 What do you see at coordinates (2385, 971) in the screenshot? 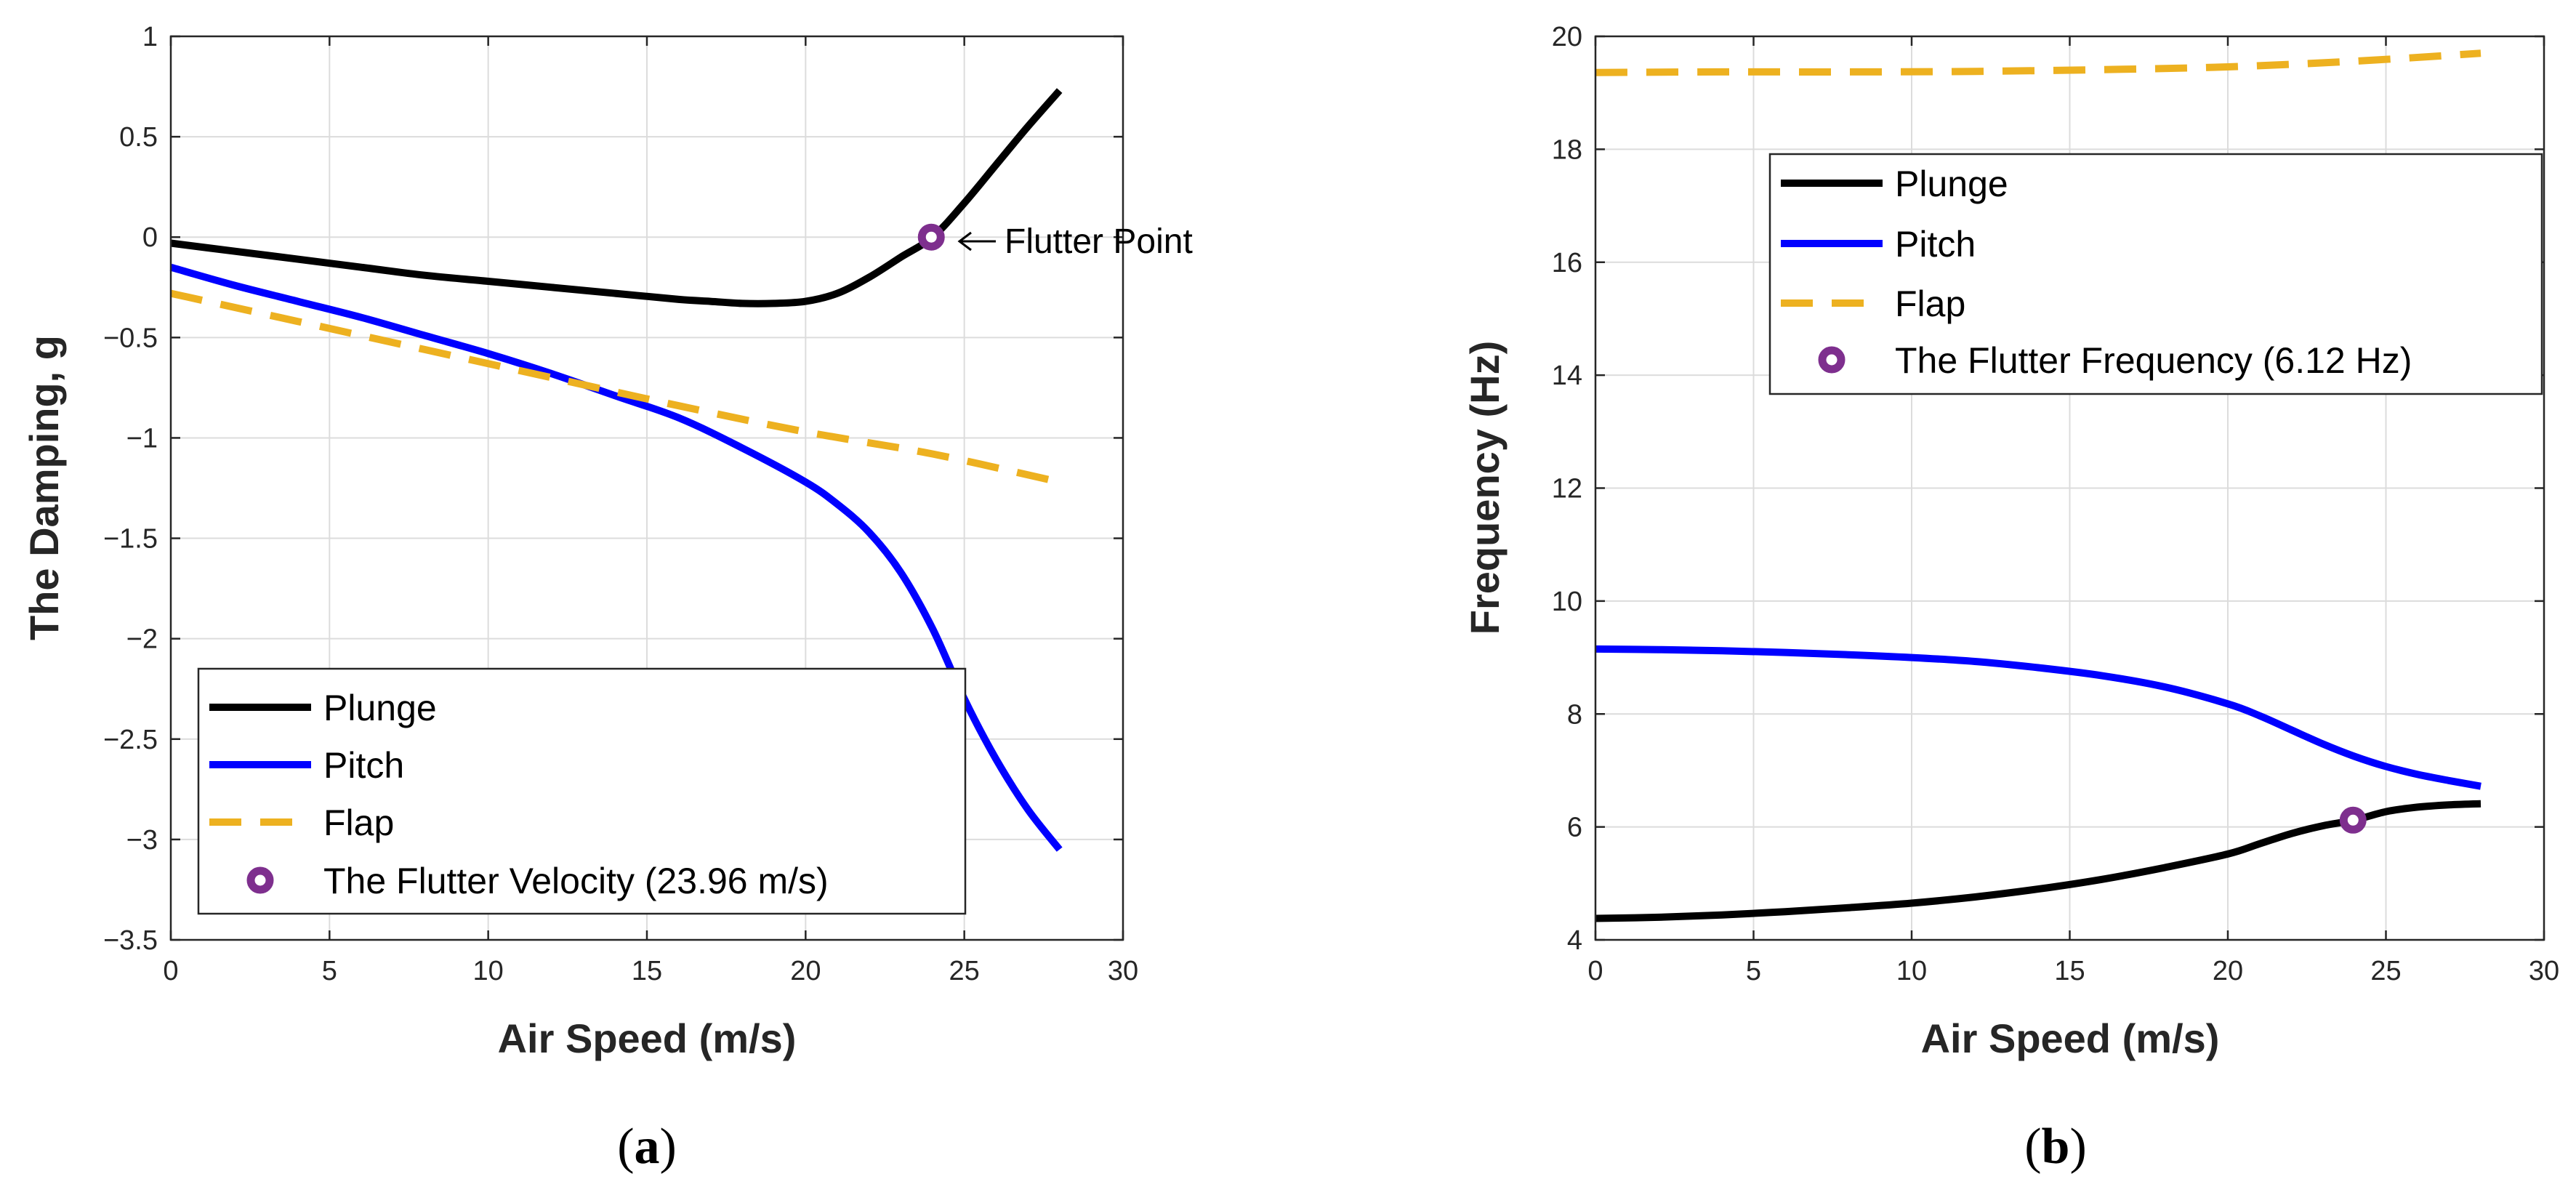
I see `panel-b-xtick-label: 25` at bounding box center [2385, 971].